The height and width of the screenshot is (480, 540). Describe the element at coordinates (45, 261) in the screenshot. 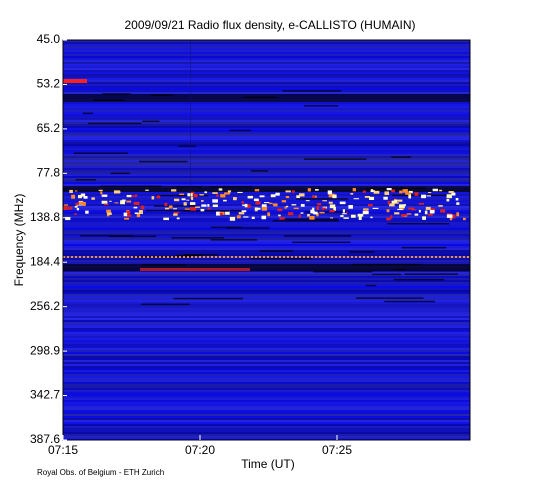

I see `y-tick-label: 184.4` at that location.